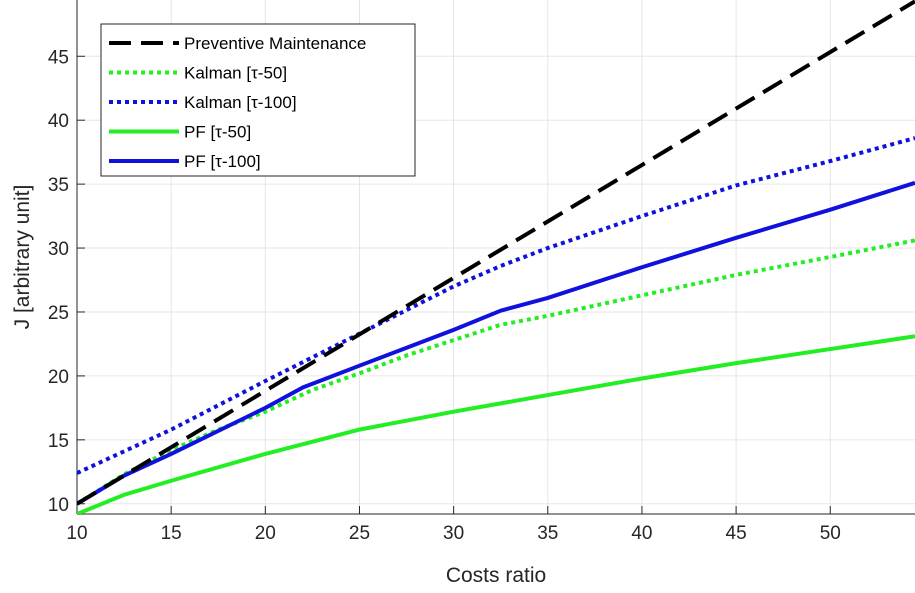 This screenshot has width=915, height=593. Describe the element at coordinates (22, 257) in the screenshot. I see `y-axis-title: J [arbitrary unit]` at that location.